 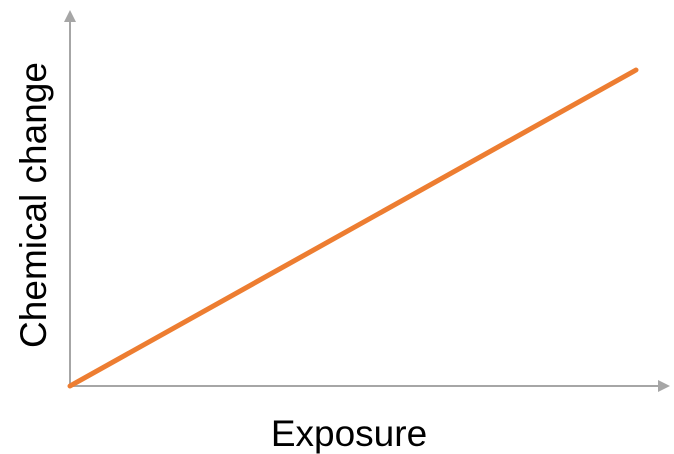 What do you see at coordinates (70, 16) in the screenshot?
I see `y-axis-arrow-icon` at bounding box center [70, 16].